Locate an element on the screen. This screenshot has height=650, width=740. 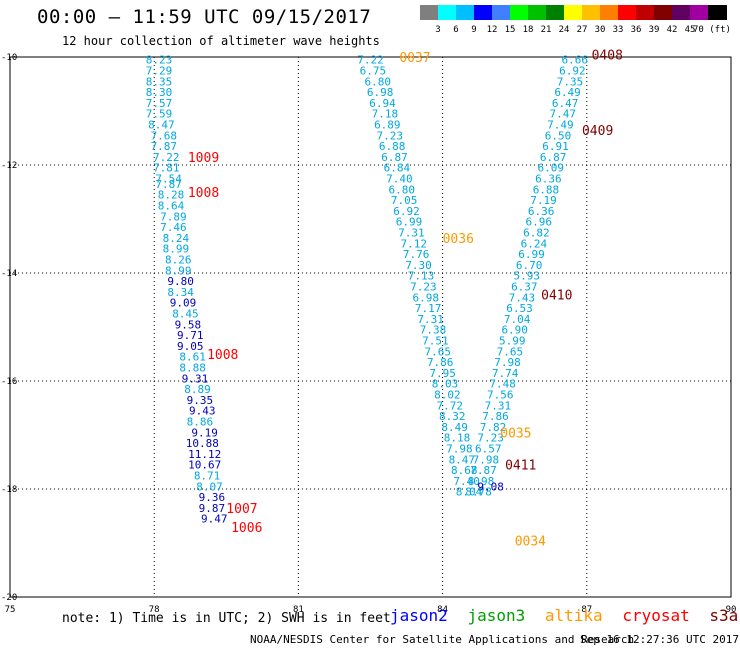
wave-height-reading: 10.67 is located at coordinates (204, 465).